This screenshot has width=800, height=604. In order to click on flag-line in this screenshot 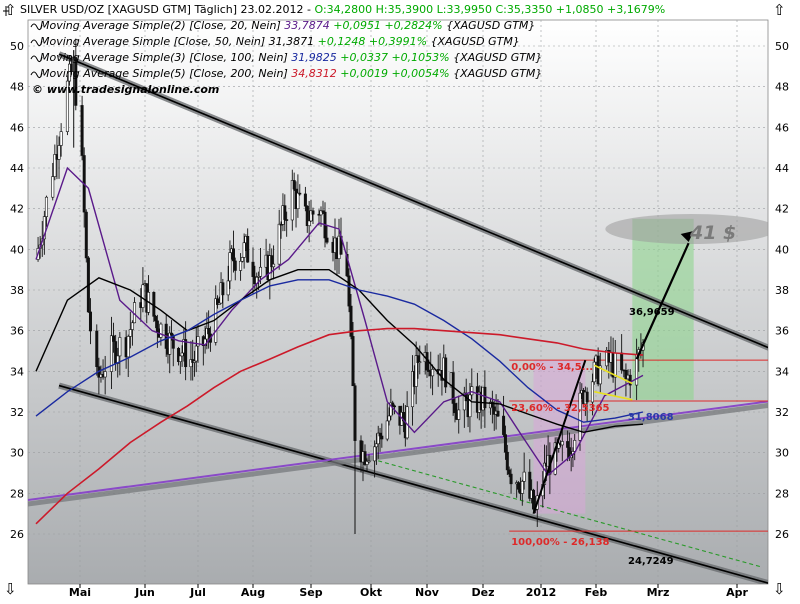, I will do `click(613, 374)`.